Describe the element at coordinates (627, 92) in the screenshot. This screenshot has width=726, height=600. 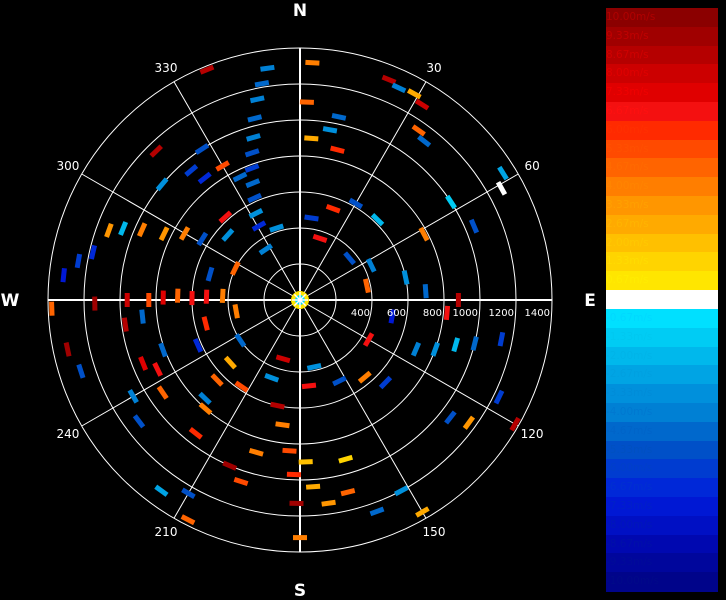
I see `colorbar-label: 7.33m/s` at that location.